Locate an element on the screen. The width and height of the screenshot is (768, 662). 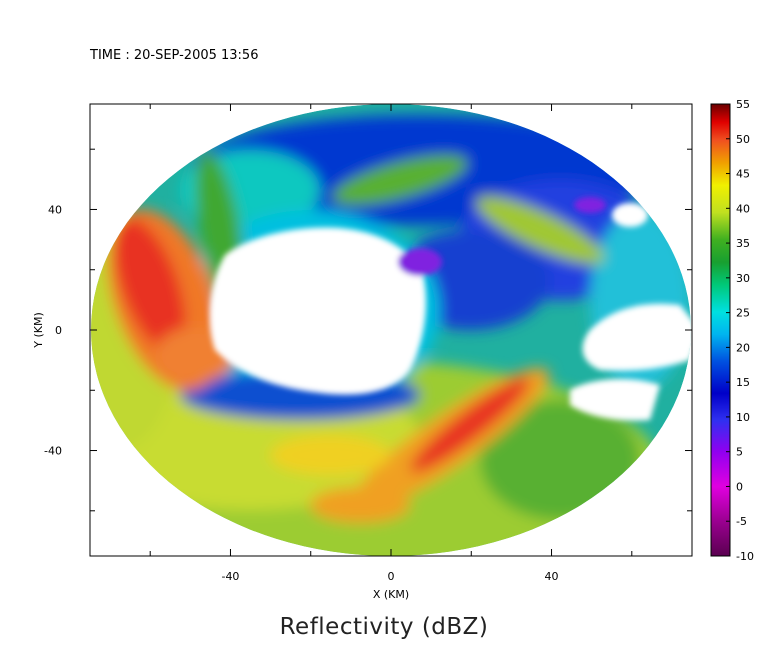
colorbar-tick-label: 5 is located at coordinates (739, 452).